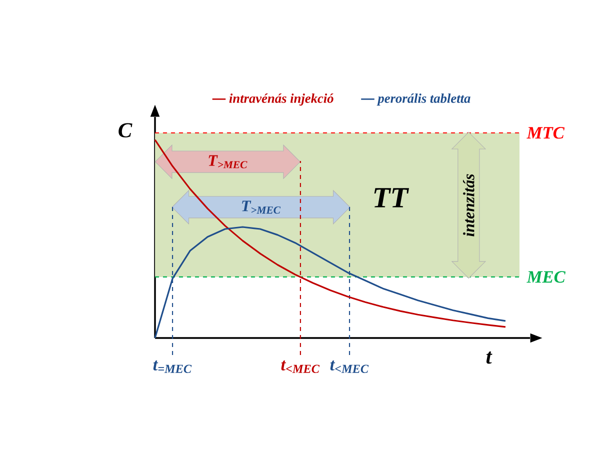 Image resolution: width=609 pixels, height=461 pixels. I want to click on ref-line-label: MTC, so click(545, 133).